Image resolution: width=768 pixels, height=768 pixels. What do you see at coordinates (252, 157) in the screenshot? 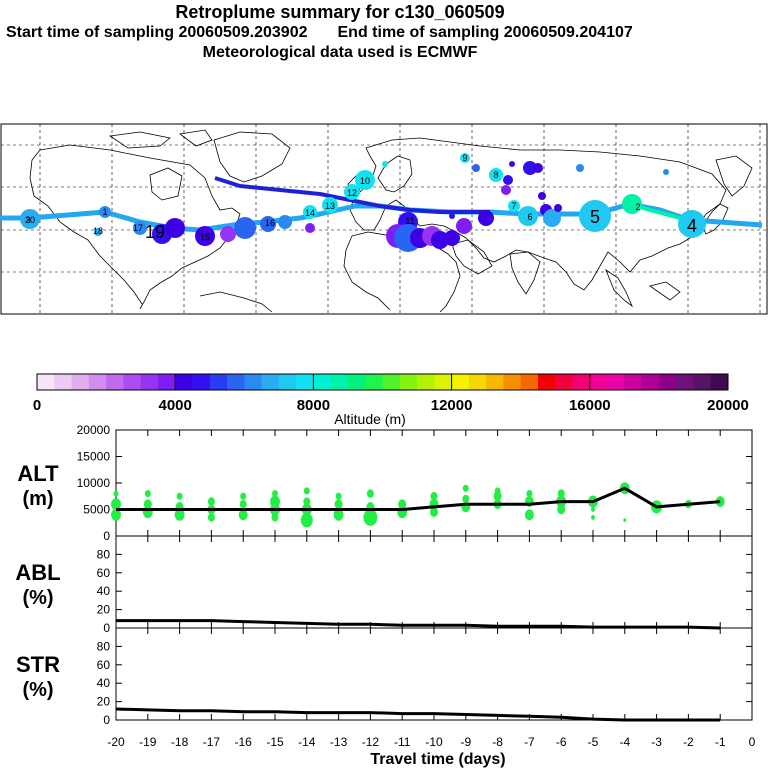
I see `coast-greenland` at bounding box center [252, 157].